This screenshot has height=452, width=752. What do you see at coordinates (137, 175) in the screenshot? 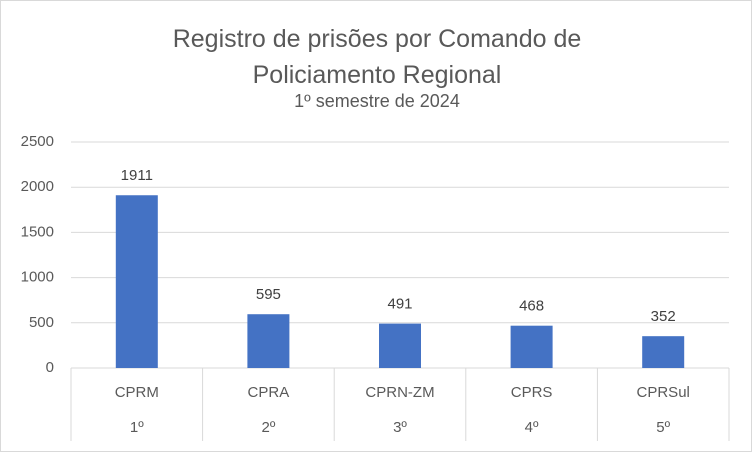
I see `value-label: 1911` at bounding box center [137, 175].